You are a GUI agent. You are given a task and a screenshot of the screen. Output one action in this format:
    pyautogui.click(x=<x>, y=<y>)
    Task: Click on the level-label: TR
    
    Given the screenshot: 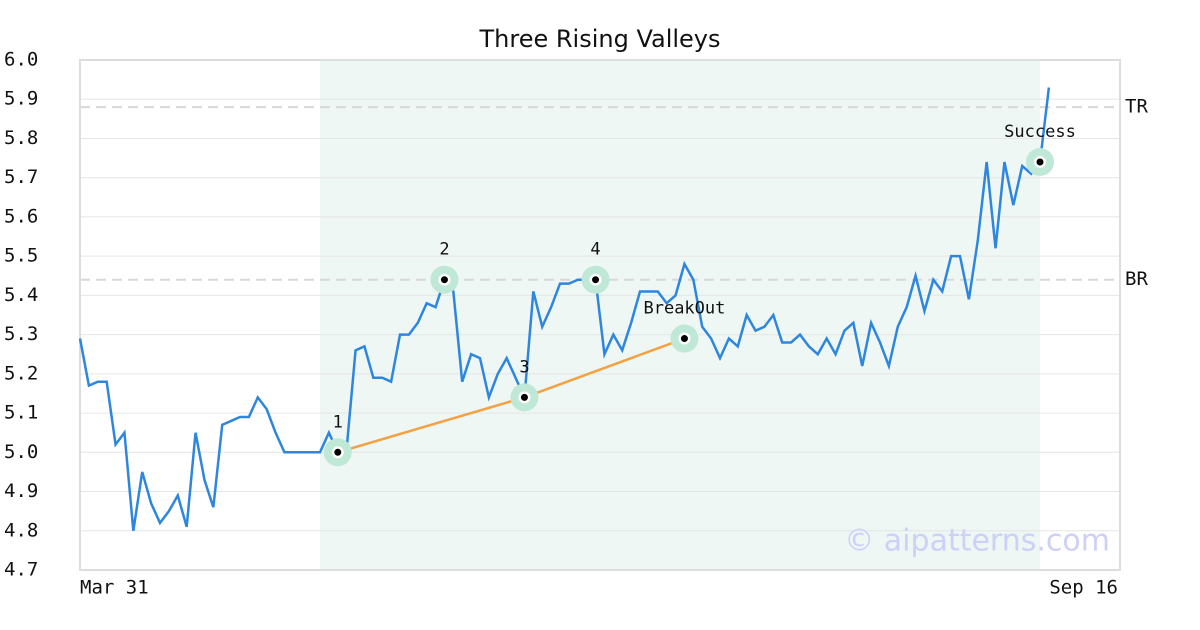 What is the action you would take?
    pyautogui.click(x=1136, y=107)
    